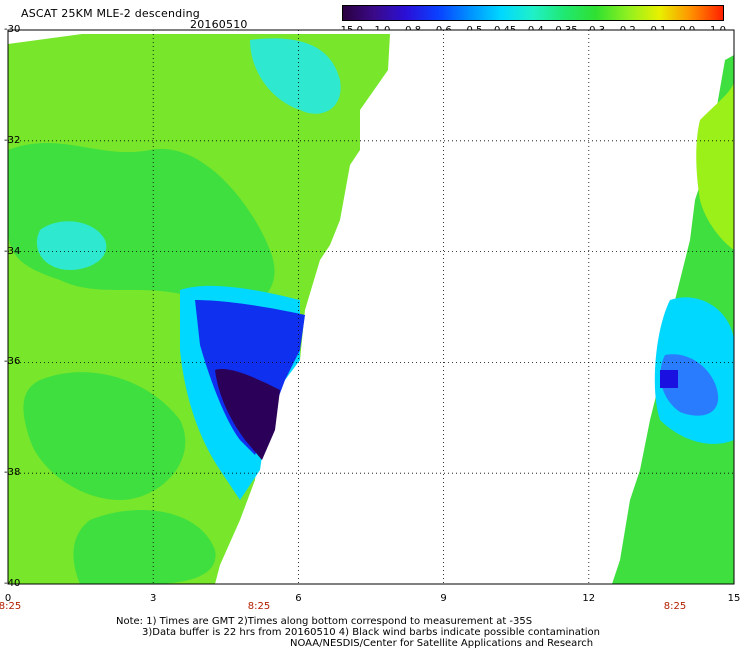  Describe the element at coordinates (110, 13) in the screenshot. I see `product-title: ASCAT 25KM MLE-2 descending` at that location.